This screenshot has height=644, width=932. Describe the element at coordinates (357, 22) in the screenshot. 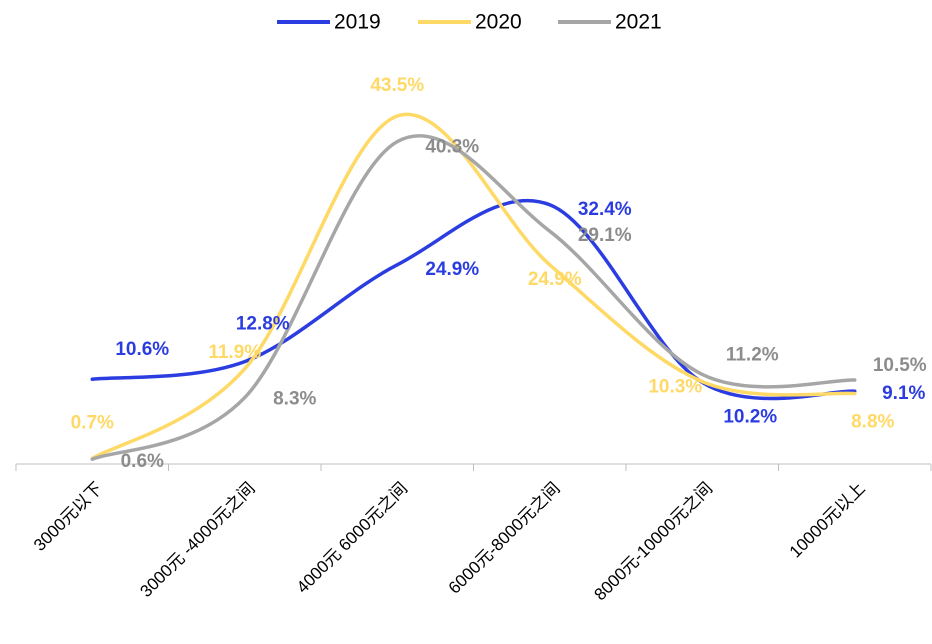

I see `legend-label: 2019` at that location.